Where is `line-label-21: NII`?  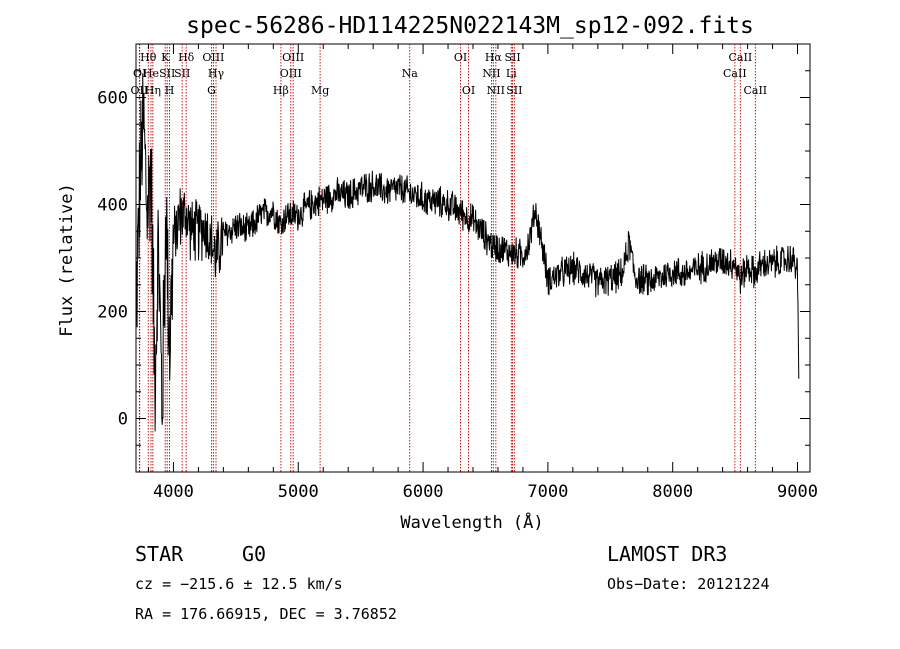
line-label-21: NII is located at coordinates (491, 73).